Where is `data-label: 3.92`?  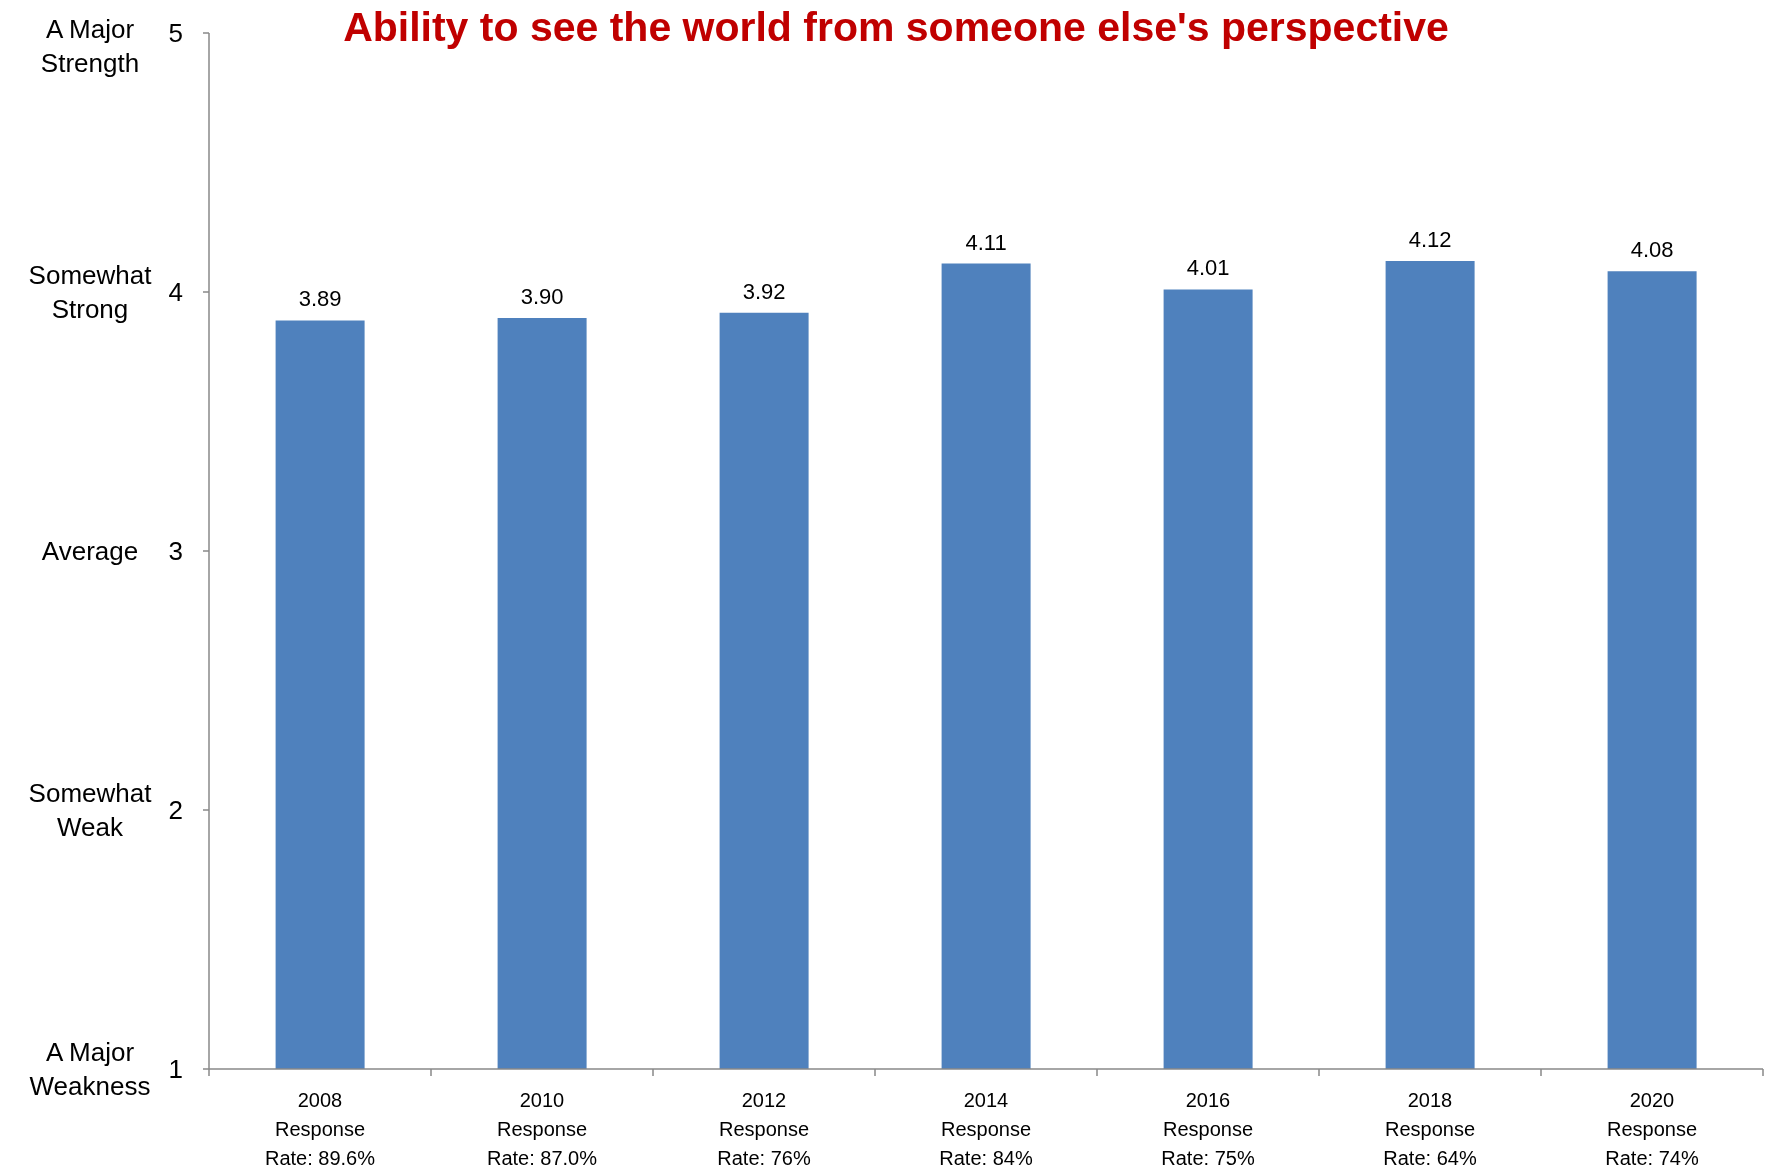
data-label: 3.92 is located at coordinates (764, 291).